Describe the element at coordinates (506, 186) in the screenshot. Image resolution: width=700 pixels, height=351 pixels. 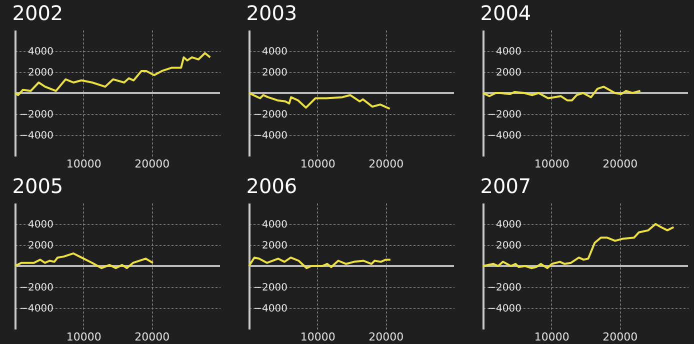
I see `chart-title: 2007` at that location.